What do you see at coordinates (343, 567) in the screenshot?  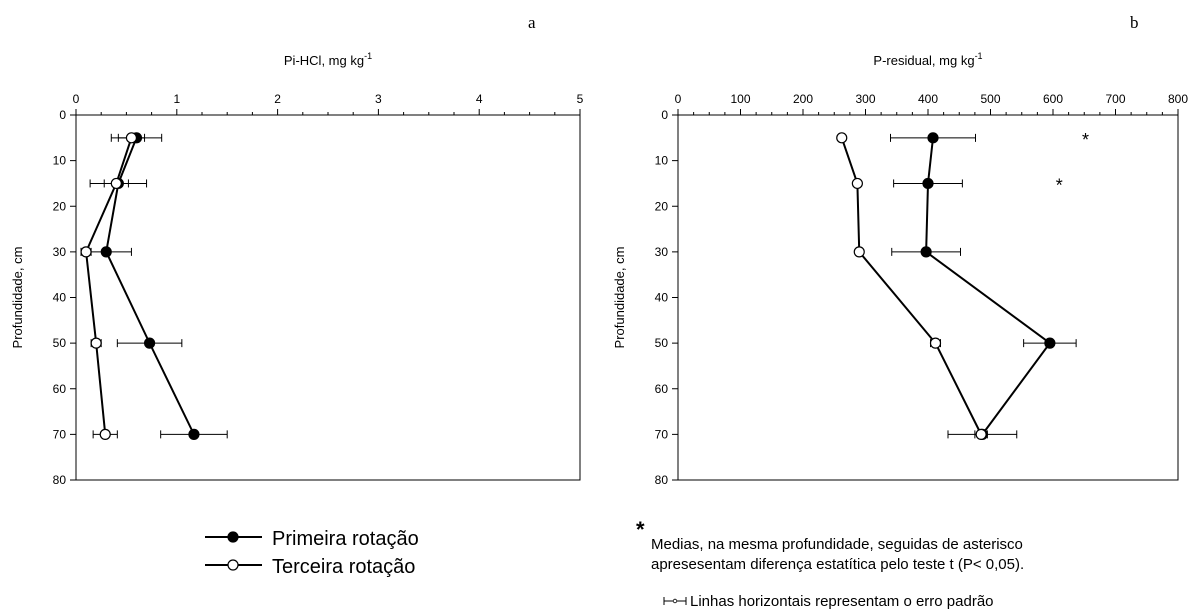 I see `legend-label-terceira: Terceira rotação` at bounding box center [343, 567].